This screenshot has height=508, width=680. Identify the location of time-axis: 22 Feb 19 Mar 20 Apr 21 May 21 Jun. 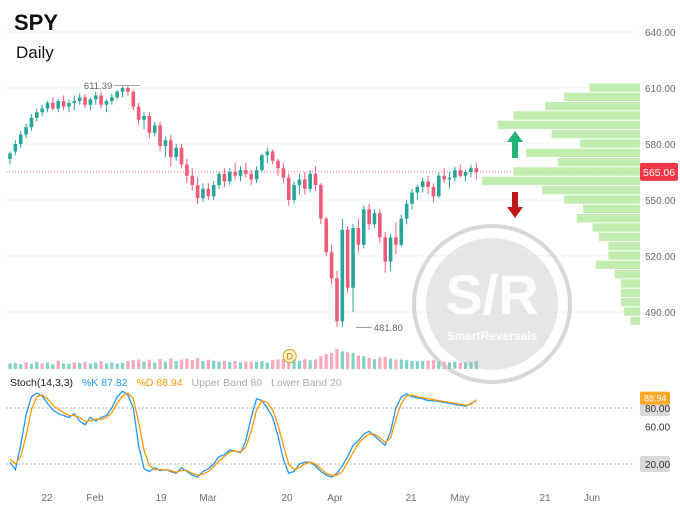
(320, 498).